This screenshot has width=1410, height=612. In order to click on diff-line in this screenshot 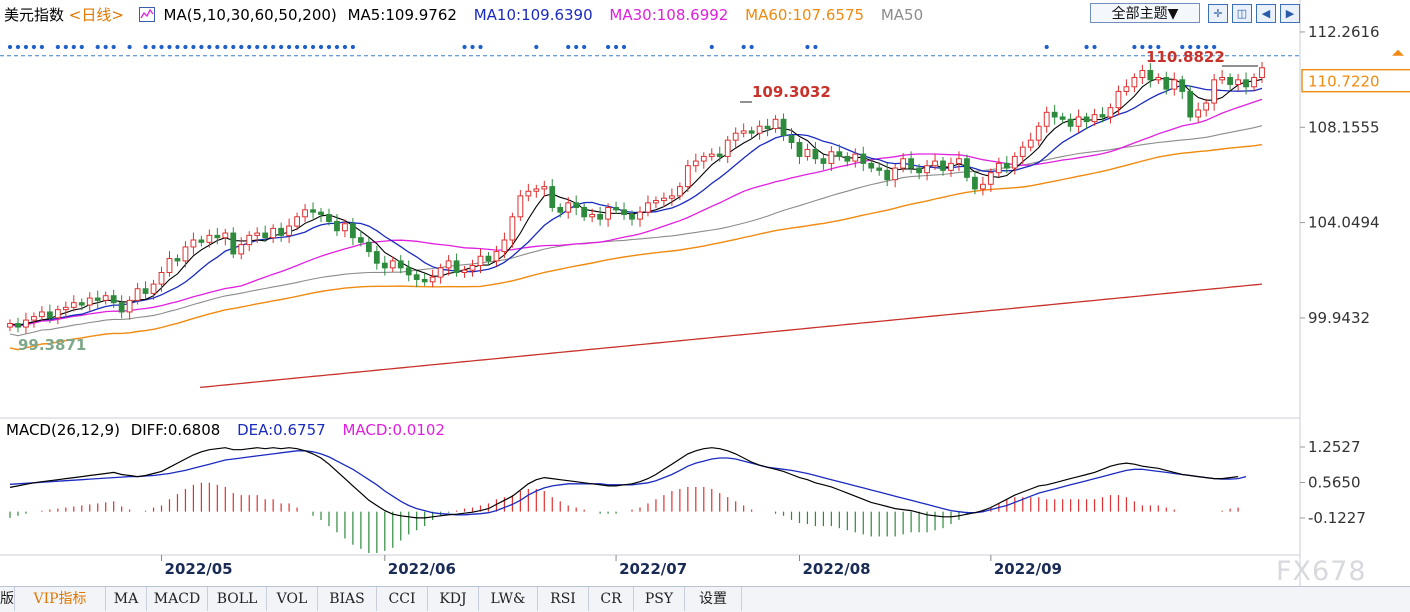, I will do `click(624, 483)`.